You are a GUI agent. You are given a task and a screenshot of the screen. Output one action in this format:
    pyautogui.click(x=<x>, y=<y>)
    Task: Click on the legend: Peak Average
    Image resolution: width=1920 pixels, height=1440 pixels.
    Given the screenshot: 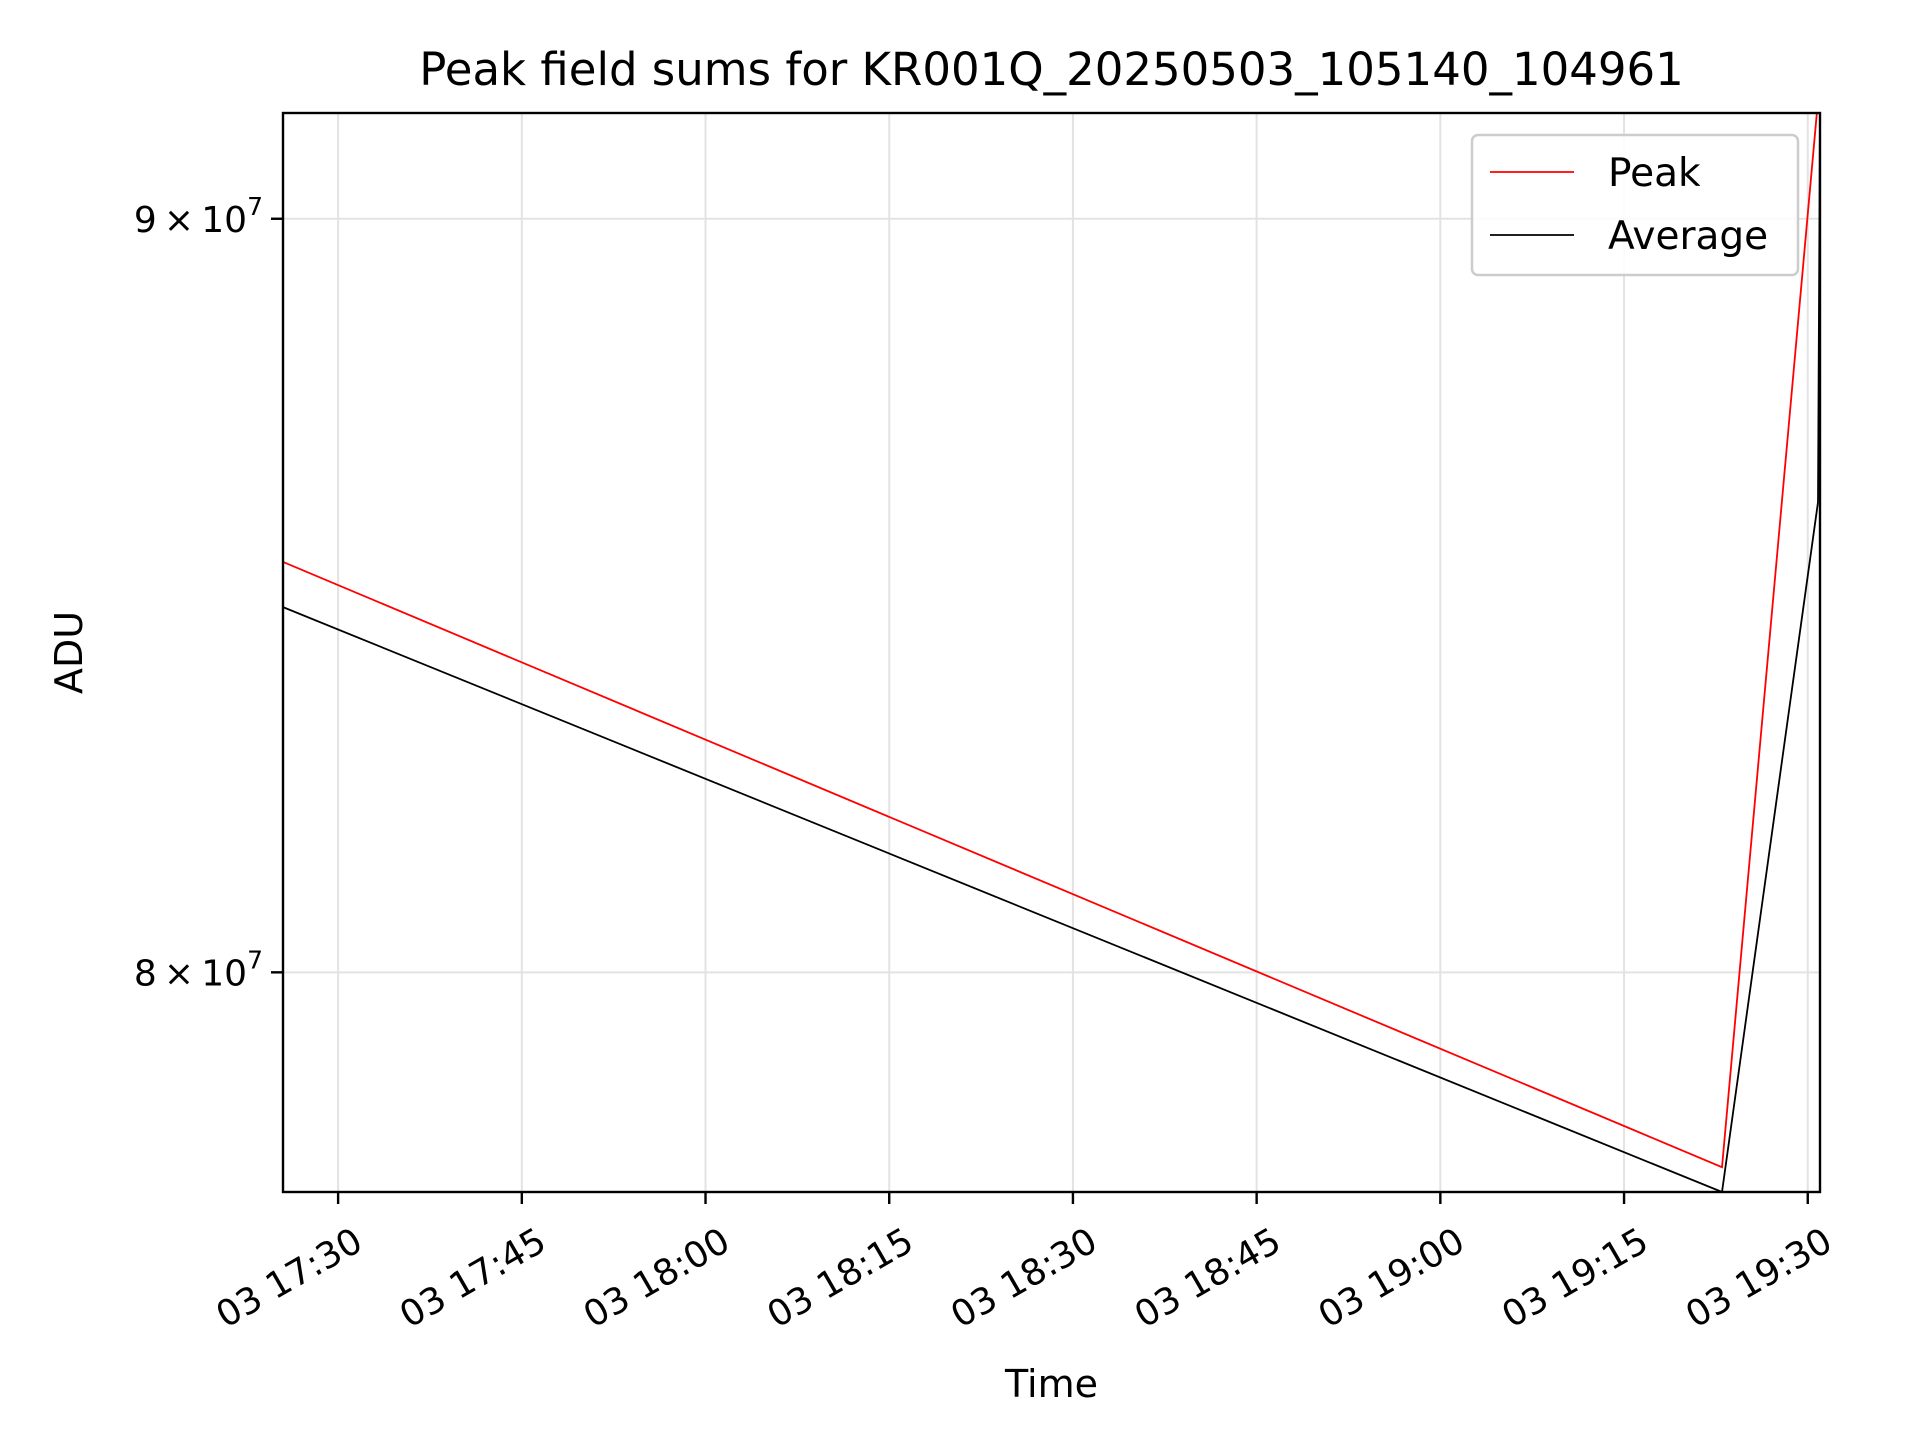 What is the action you would take?
    pyautogui.click(x=1635, y=205)
    